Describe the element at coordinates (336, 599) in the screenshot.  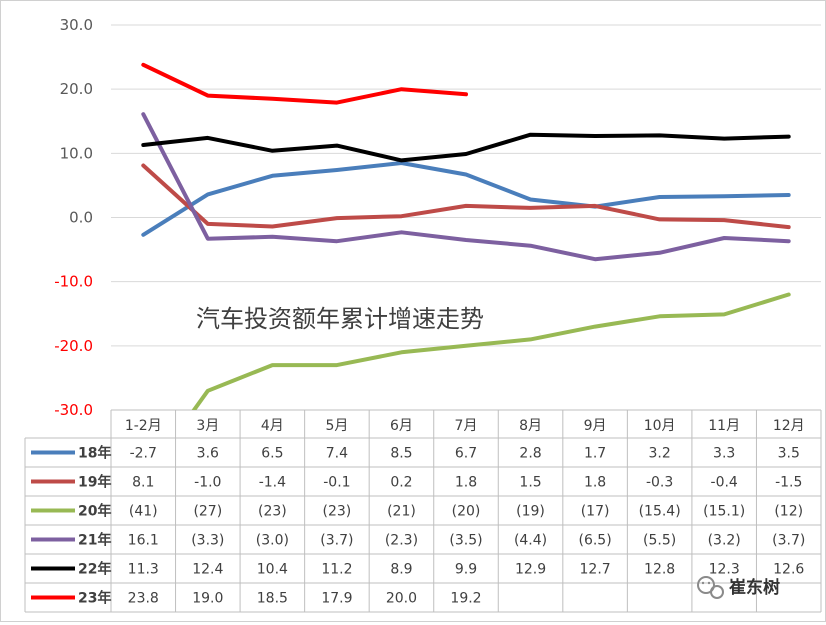
I see `data-label: 17.9` at that location.